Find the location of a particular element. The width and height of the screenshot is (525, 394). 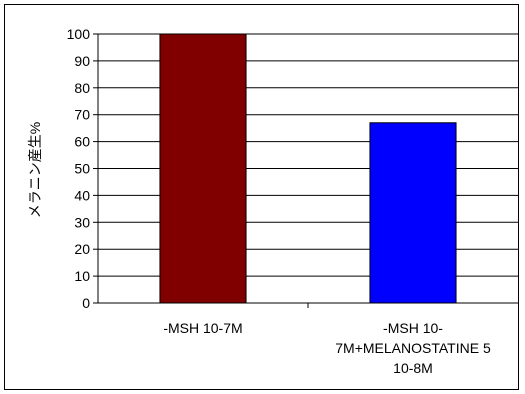

x-category-label: -MSH 10-7M+MELANOSTATINE 5 10-8M is located at coordinates (413, 348).